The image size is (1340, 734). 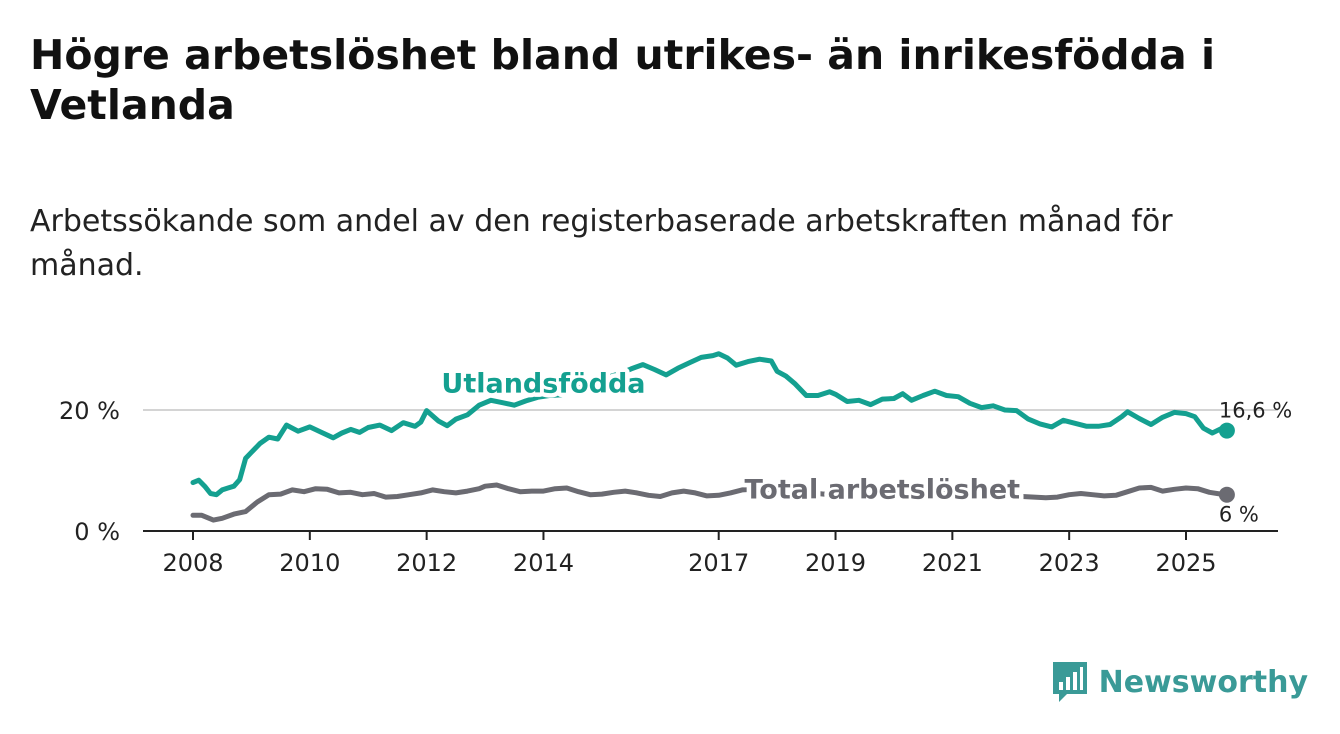 I want to click on series-labels: 16,6 % 6 % Utlandsfödda Total arbetslöshet, so click(x=864, y=445).